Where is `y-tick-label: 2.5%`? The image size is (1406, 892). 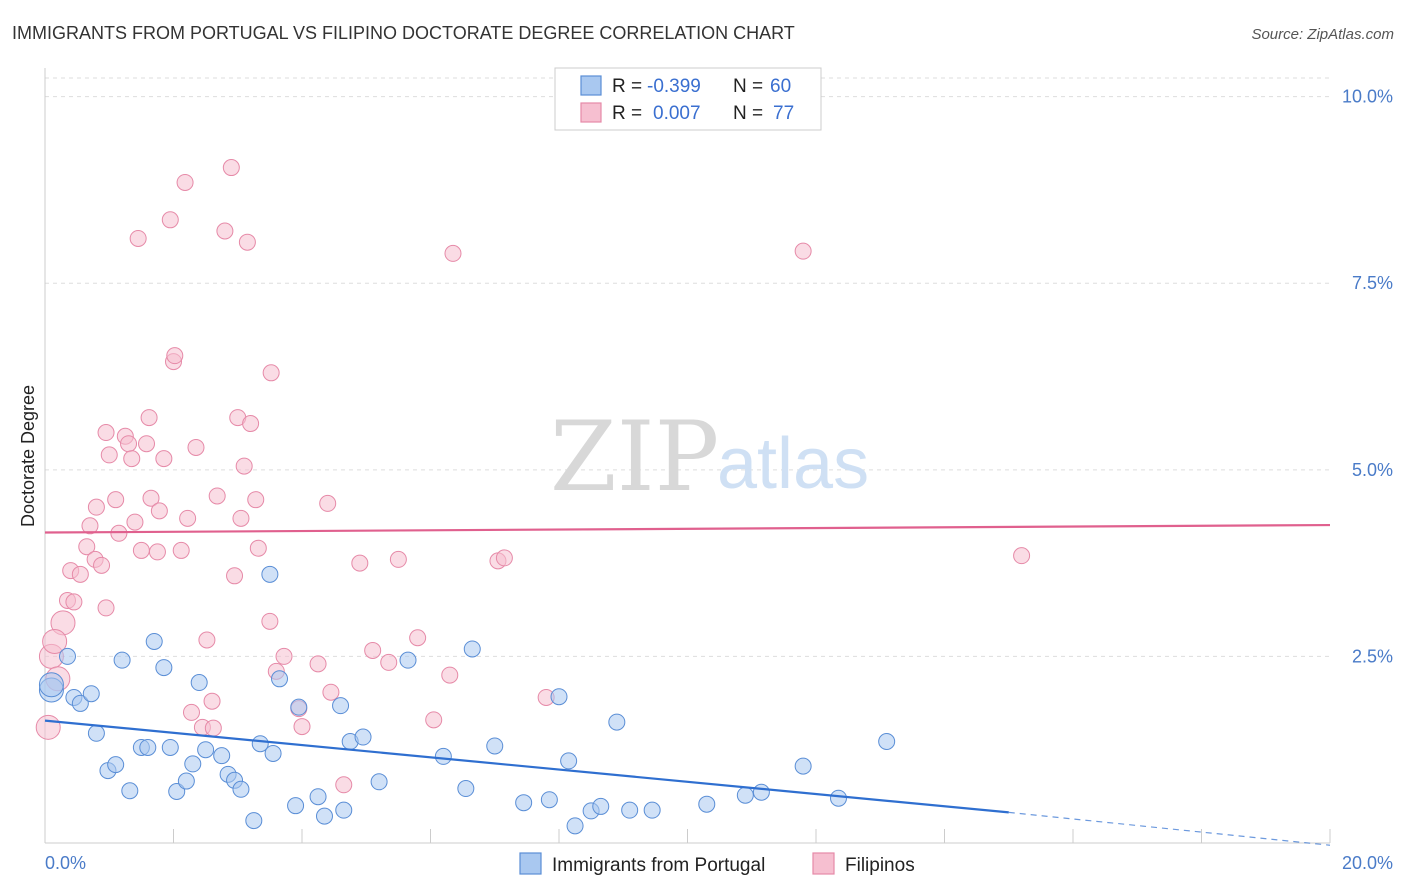
y-tick-label: 2.5% is located at coordinates (1372, 656).